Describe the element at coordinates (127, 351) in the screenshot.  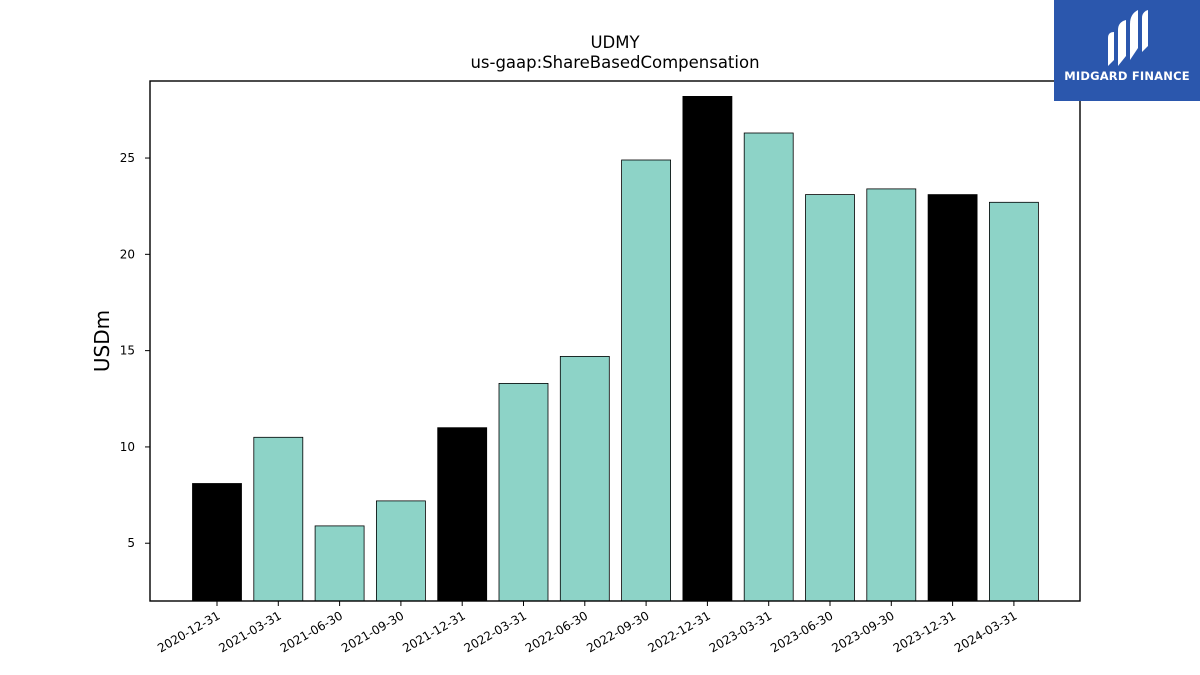
I see `y-tick-label: 15` at that location.